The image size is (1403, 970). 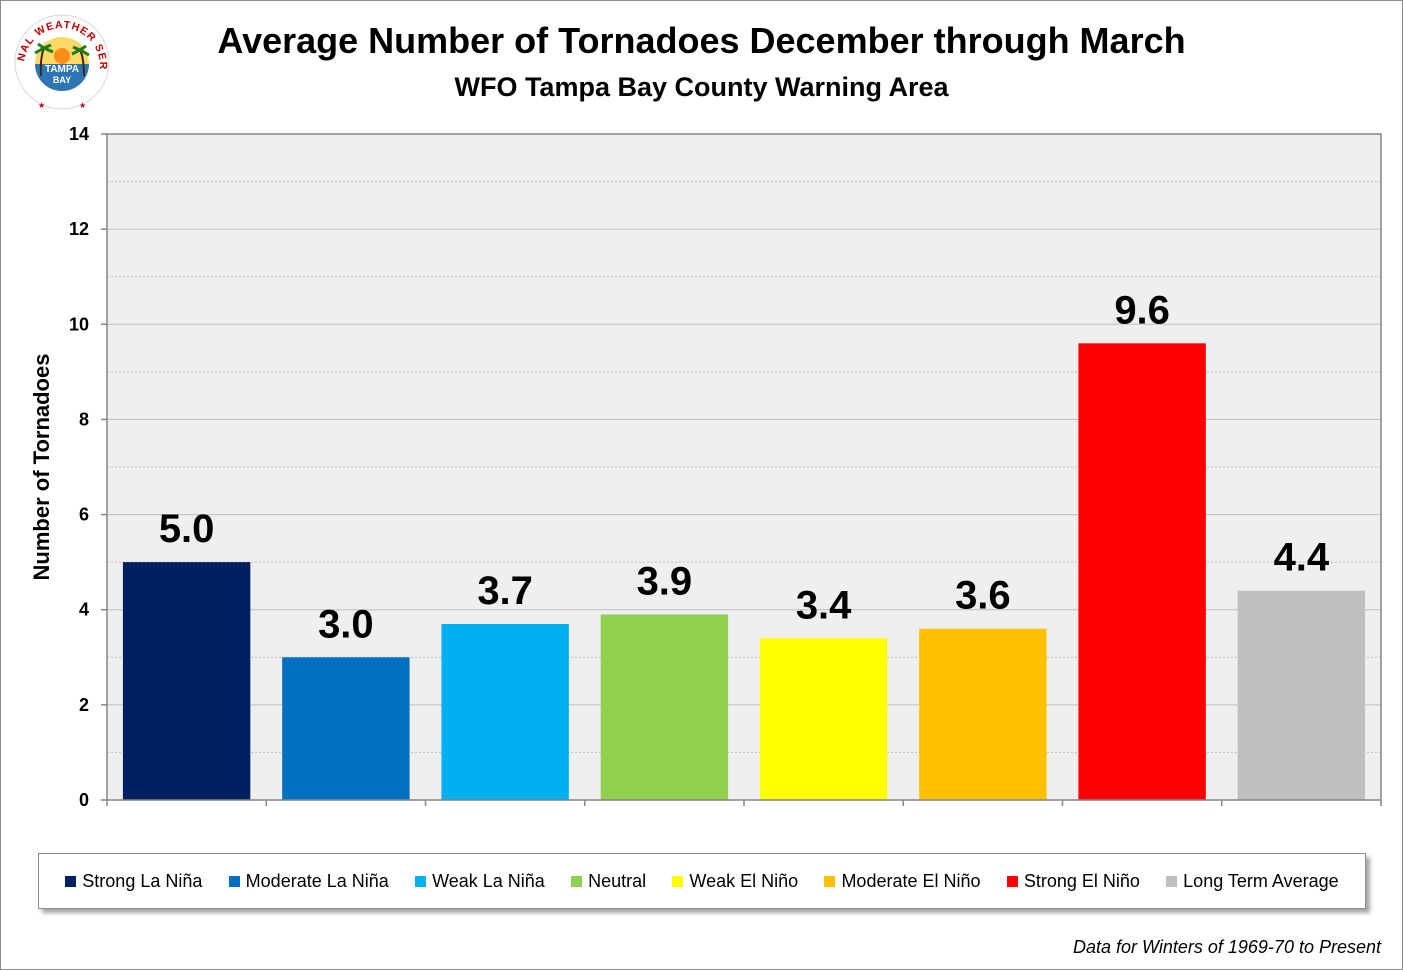 I want to click on legend-item: Strong La Niña, so click(x=133, y=881).